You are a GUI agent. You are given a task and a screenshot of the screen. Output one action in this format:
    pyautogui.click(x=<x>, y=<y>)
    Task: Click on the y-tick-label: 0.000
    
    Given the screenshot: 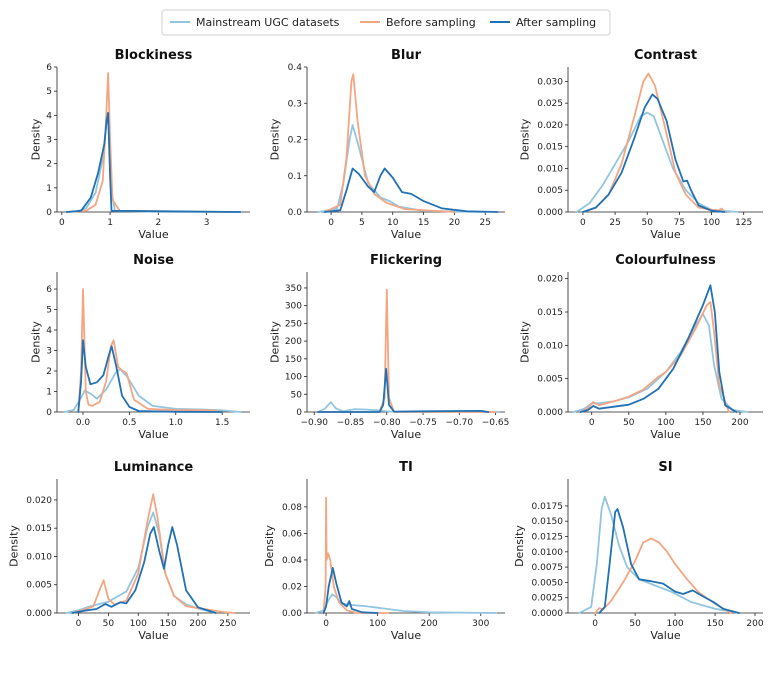 What is the action you would take?
    pyautogui.click(x=550, y=413)
    